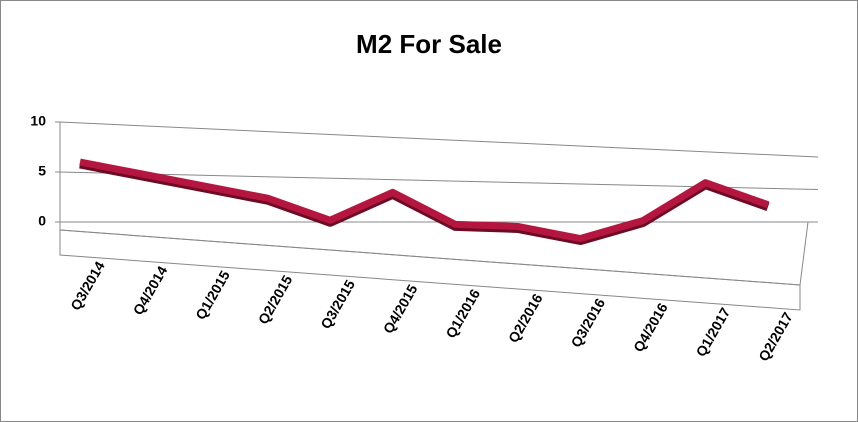  Describe the element at coordinates (429, 44) in the screenshot. I see `chart-title: M2 For Sale` at that location.